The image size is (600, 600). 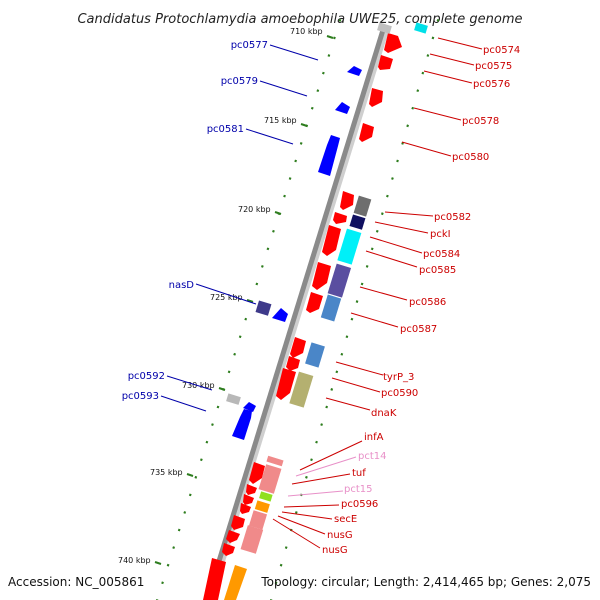 I want to click on gene-pc0582, so click(x=347, y=200).